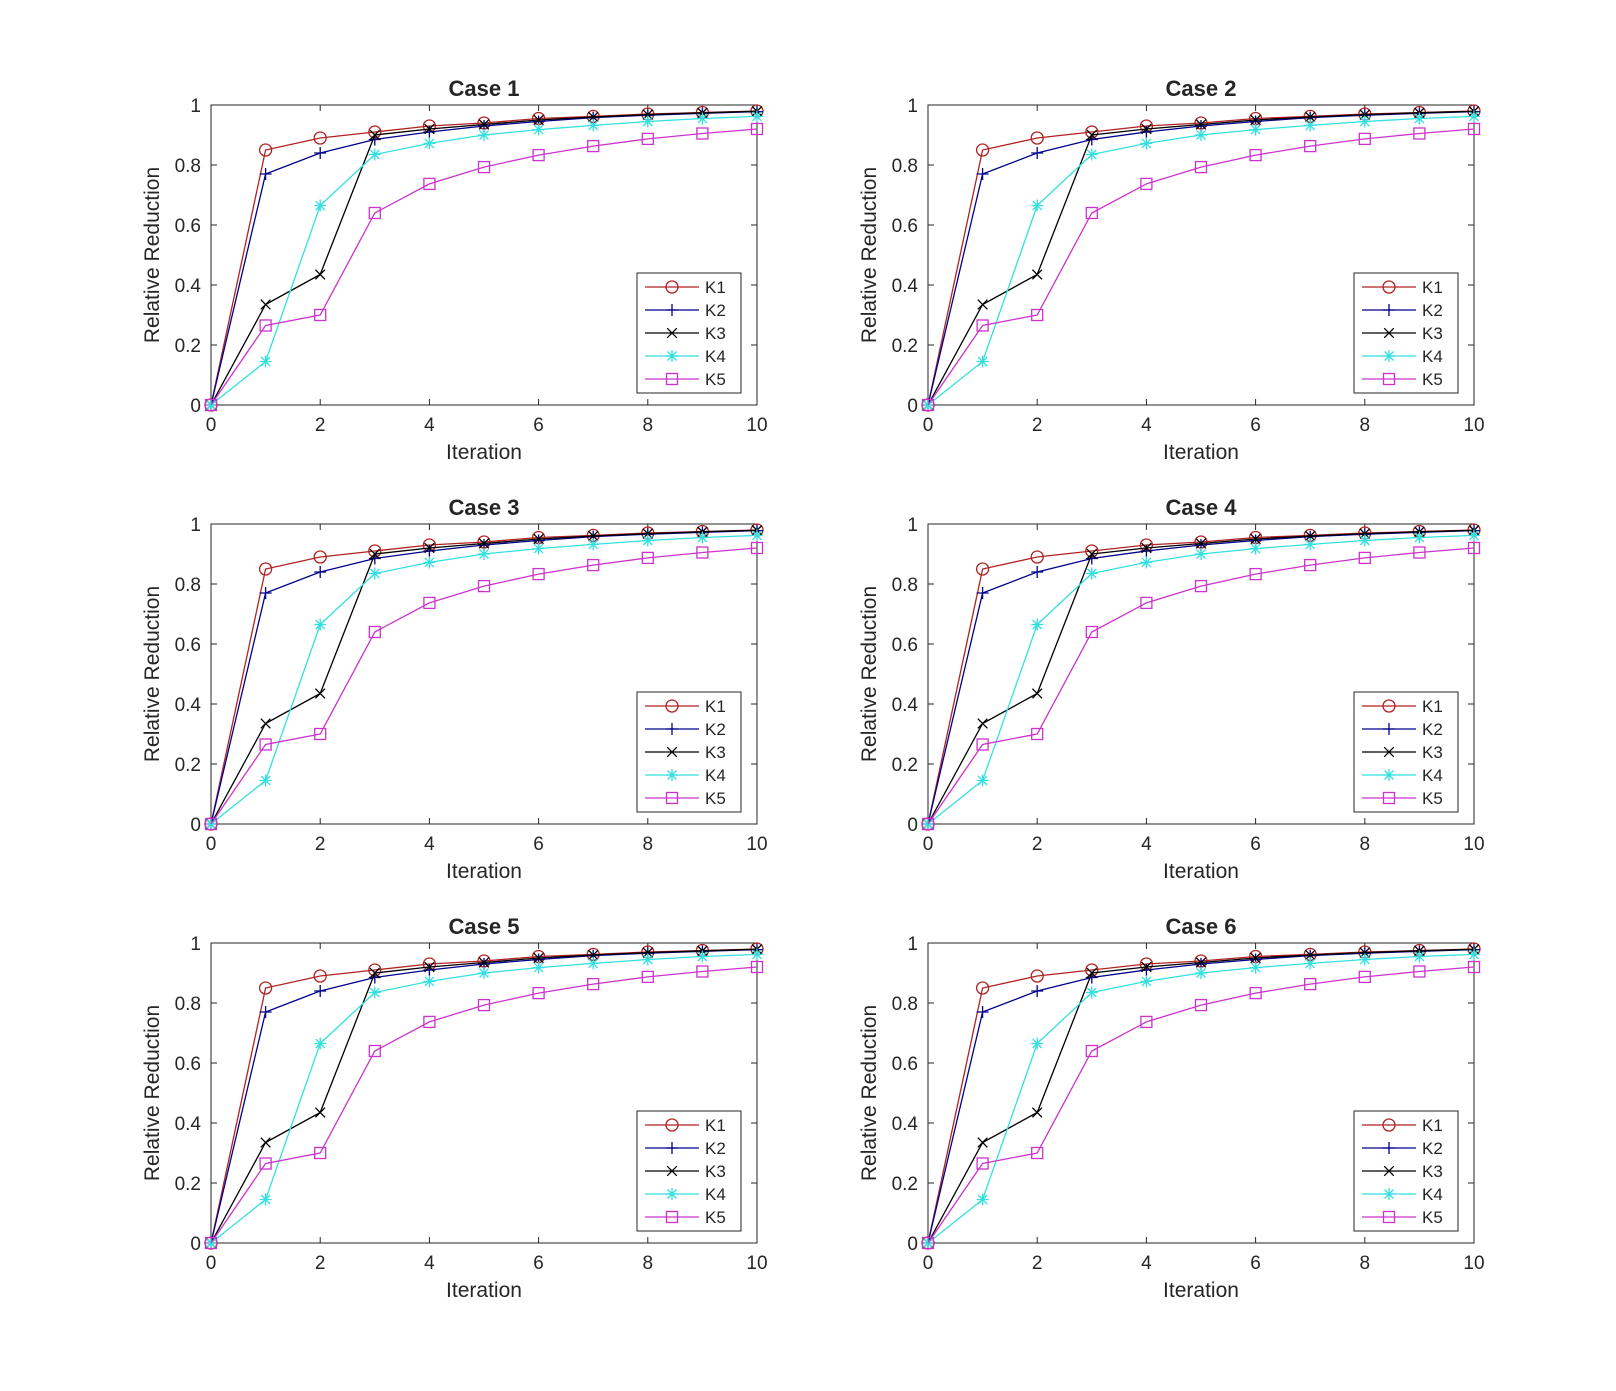 Image resolution: width=1616 pixels, height=1391 pixels. I want to click on legend-marker-k3, so click(672, 333).